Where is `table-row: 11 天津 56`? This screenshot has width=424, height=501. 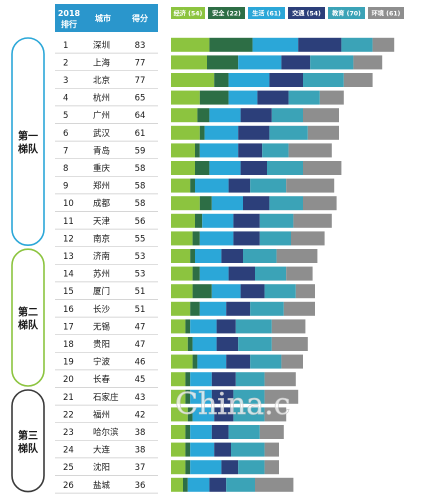
table-row: 11 天津 56 is located at coordinates (106, 223).